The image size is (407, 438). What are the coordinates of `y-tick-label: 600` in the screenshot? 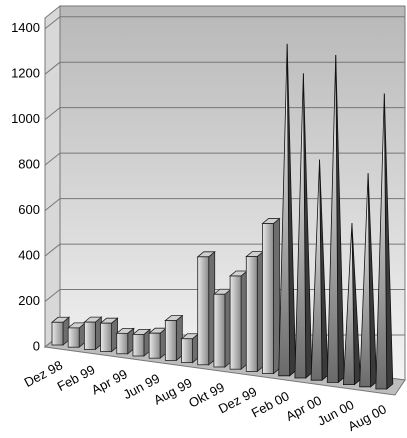 It's located at (29, 209).